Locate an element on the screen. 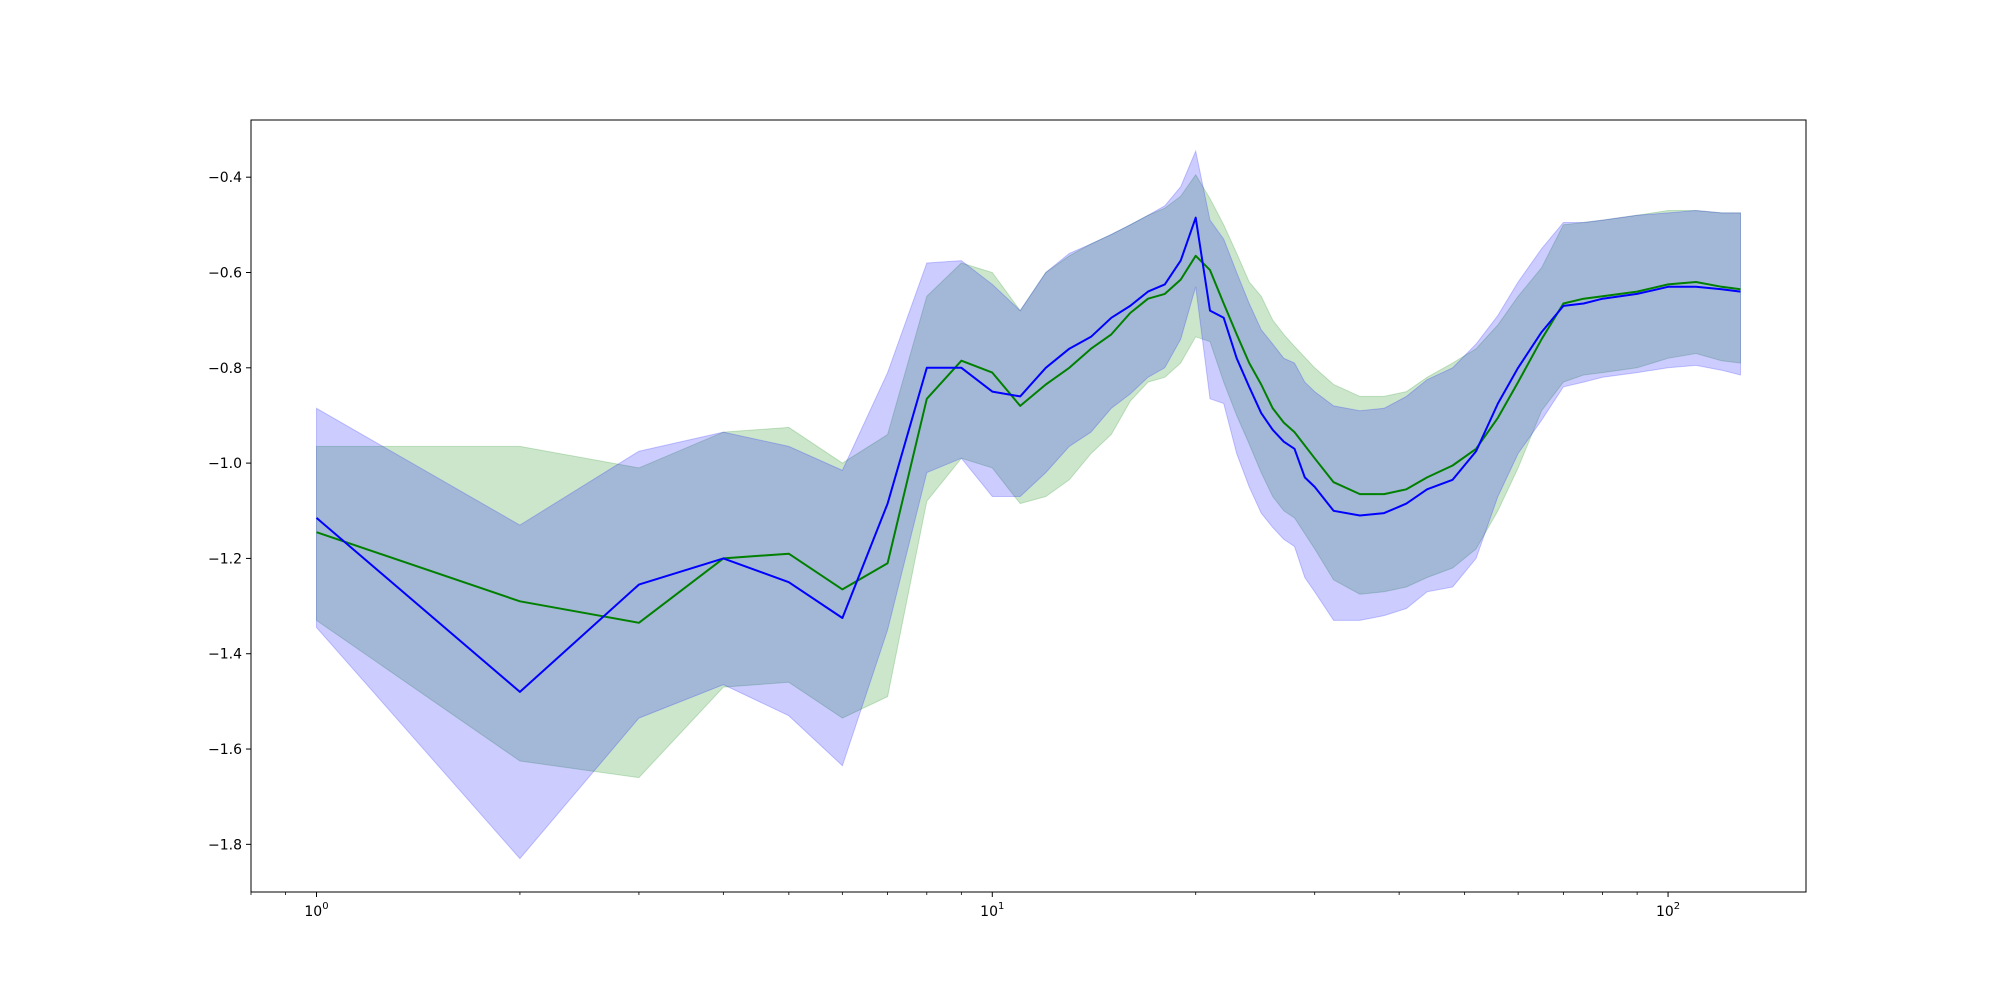  x-tick-exponent: 0 is located at coordinates (325, 906).